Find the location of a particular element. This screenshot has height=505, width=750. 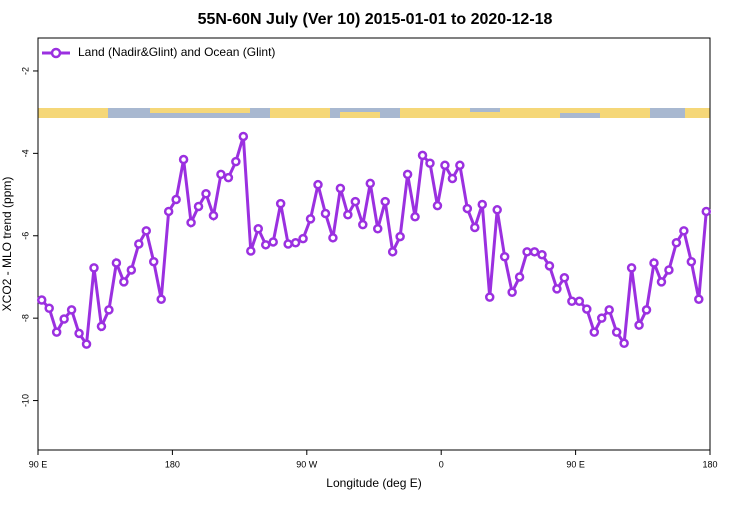

map-strip is located at coordinates (374, 113).